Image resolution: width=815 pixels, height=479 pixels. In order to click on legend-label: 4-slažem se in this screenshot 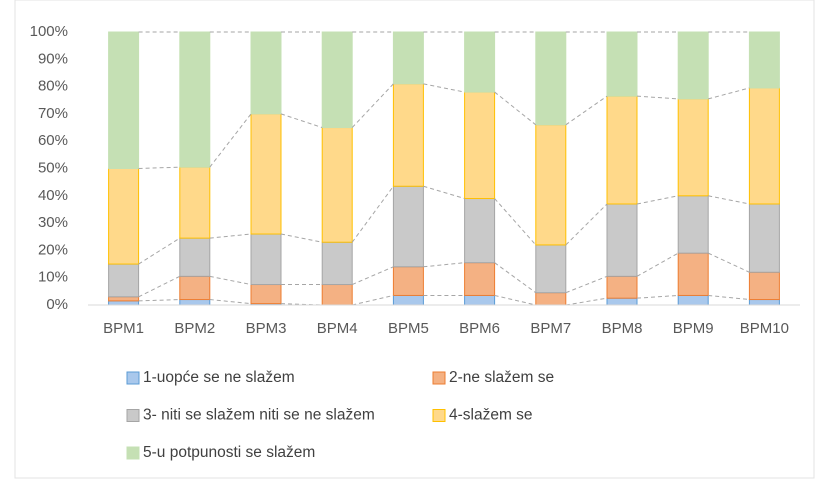, I will do `click(491, 415)`.